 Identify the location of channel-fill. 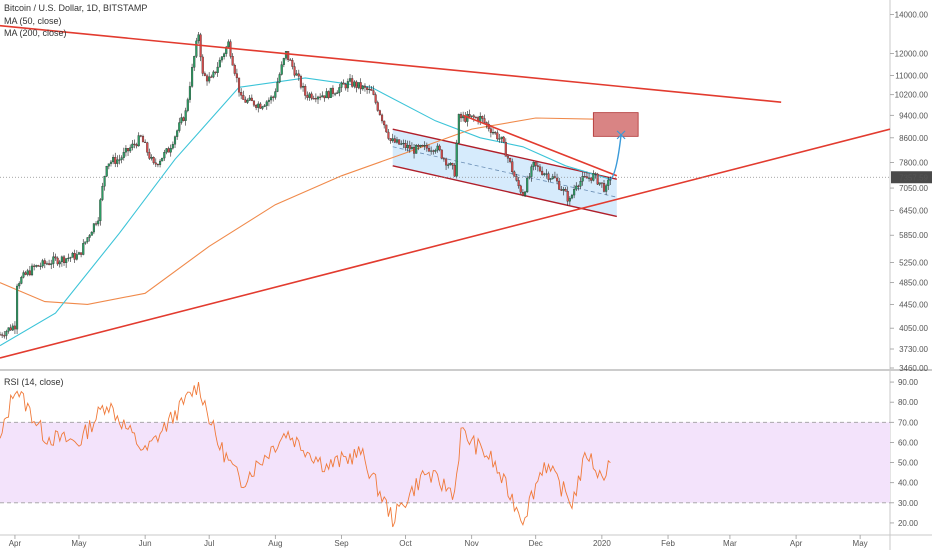
(504, 173).